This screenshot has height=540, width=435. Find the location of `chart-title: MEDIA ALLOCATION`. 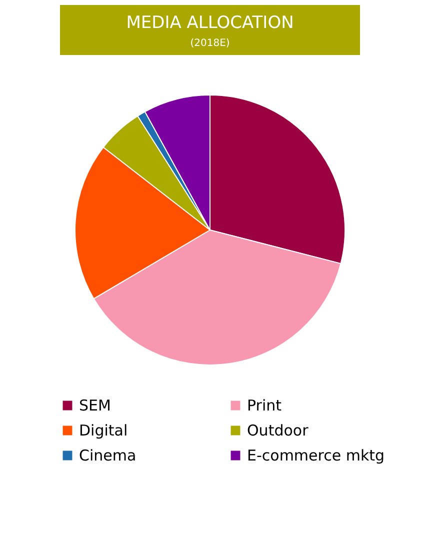

chart-title: MEDIA ALLOCATION is located at coordinates (210, 23).